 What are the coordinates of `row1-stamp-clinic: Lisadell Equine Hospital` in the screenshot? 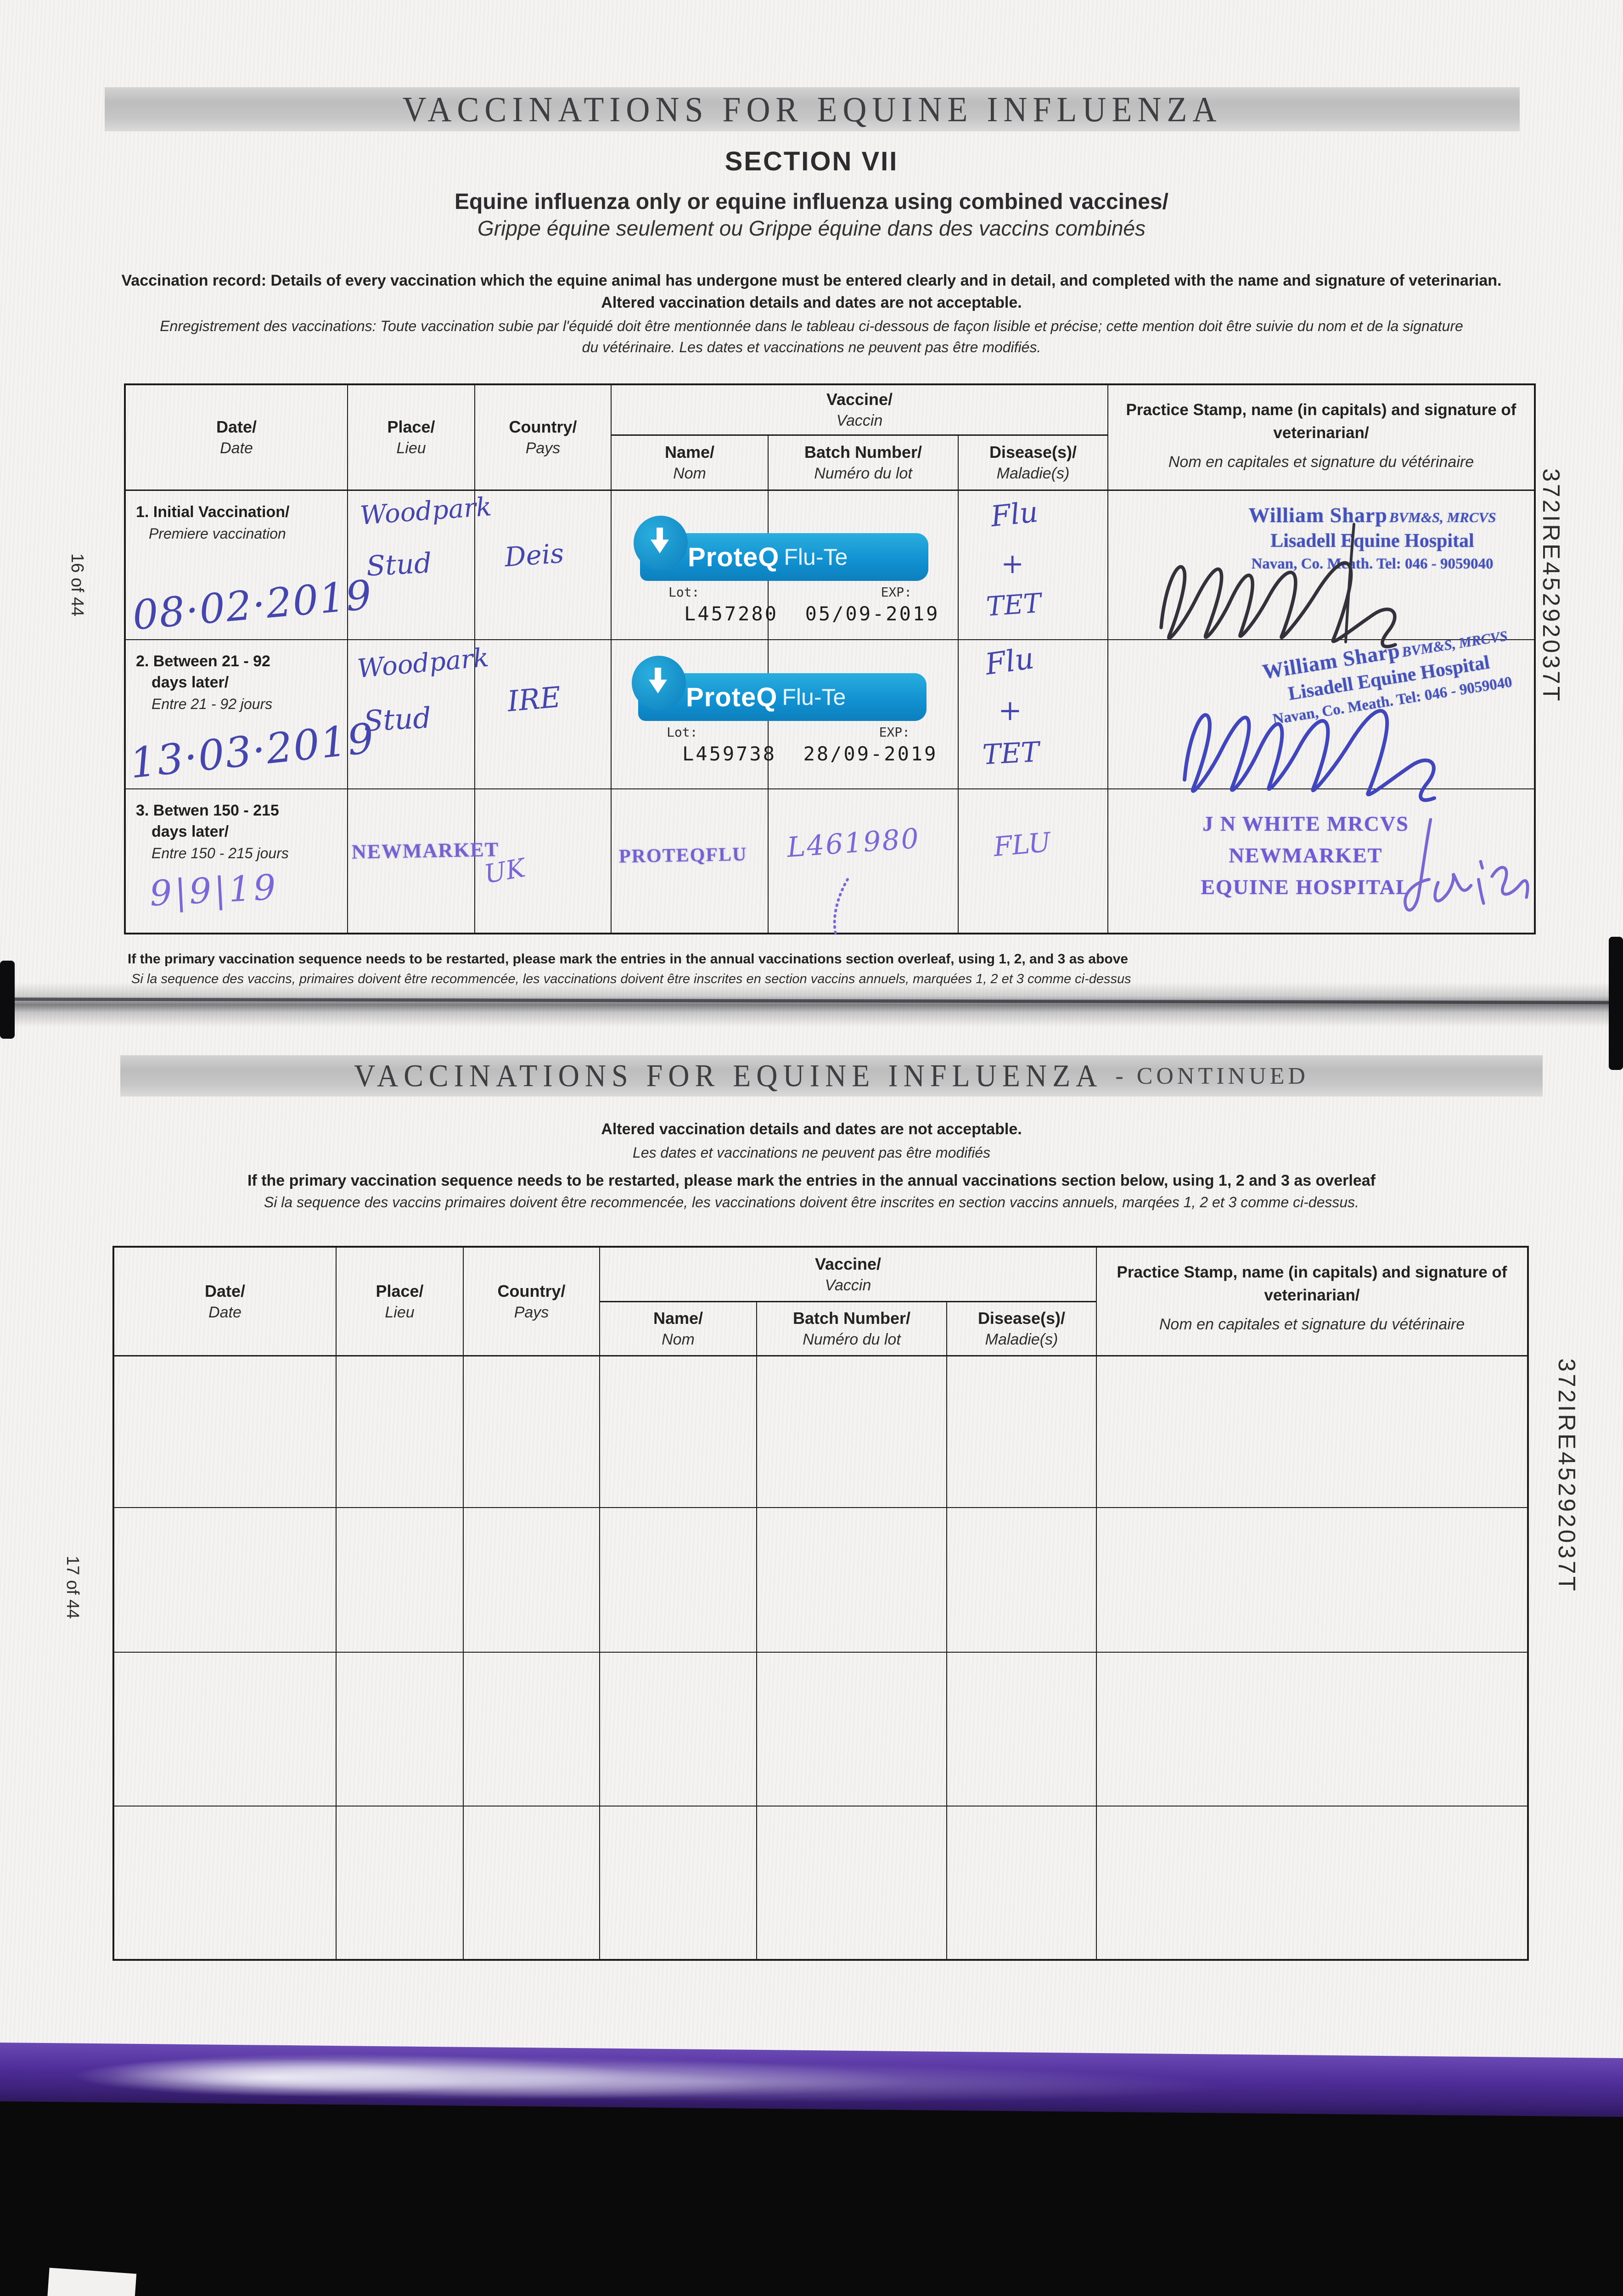 It's located at (1372, 540).